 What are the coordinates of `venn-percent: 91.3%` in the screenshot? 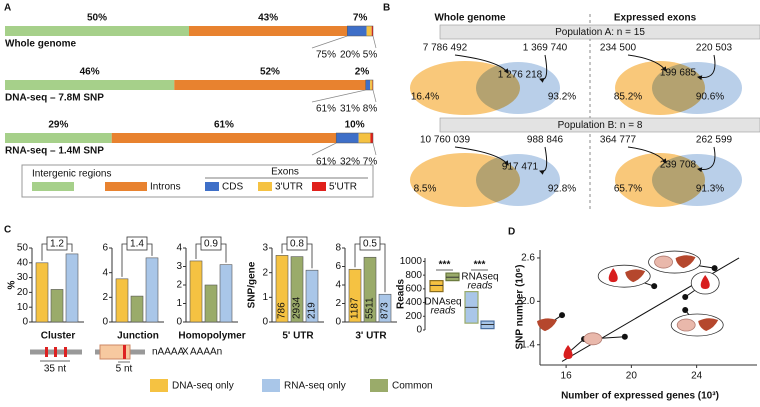 It's located at (710, 189).